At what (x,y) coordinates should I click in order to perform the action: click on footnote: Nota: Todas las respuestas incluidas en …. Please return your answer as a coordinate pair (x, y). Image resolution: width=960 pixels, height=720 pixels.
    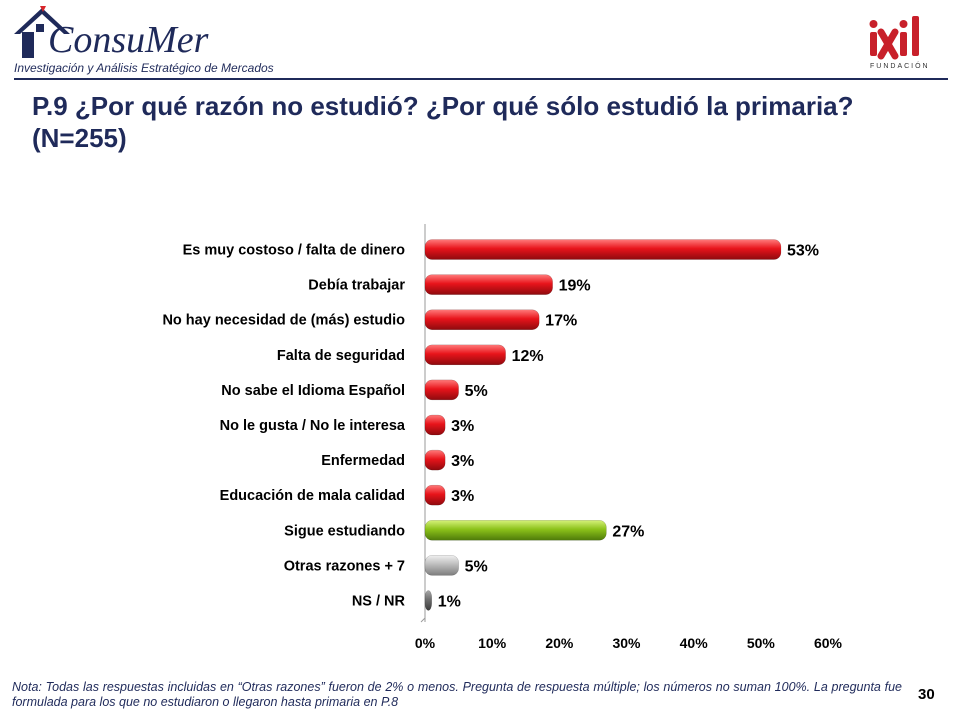
    Looking at the image, I should click on (457, 694).